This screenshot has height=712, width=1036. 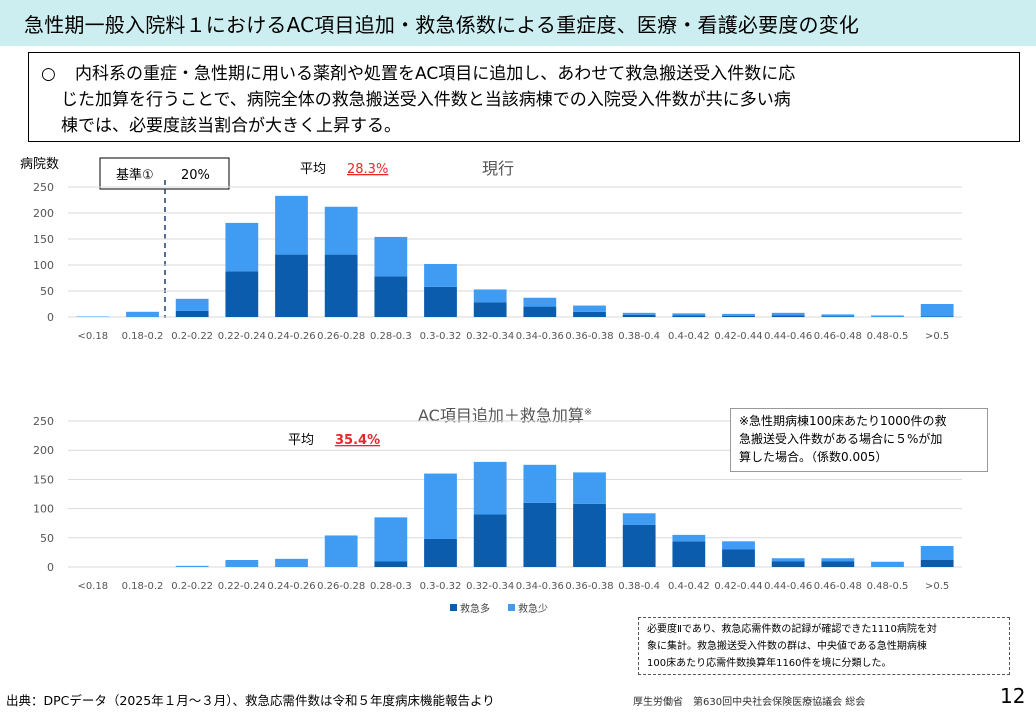 What do you see at coordinates (39, 164) in the screenshot?
I see `chart1-y-axis-label: 病院数` at bounding box center [39, 164].